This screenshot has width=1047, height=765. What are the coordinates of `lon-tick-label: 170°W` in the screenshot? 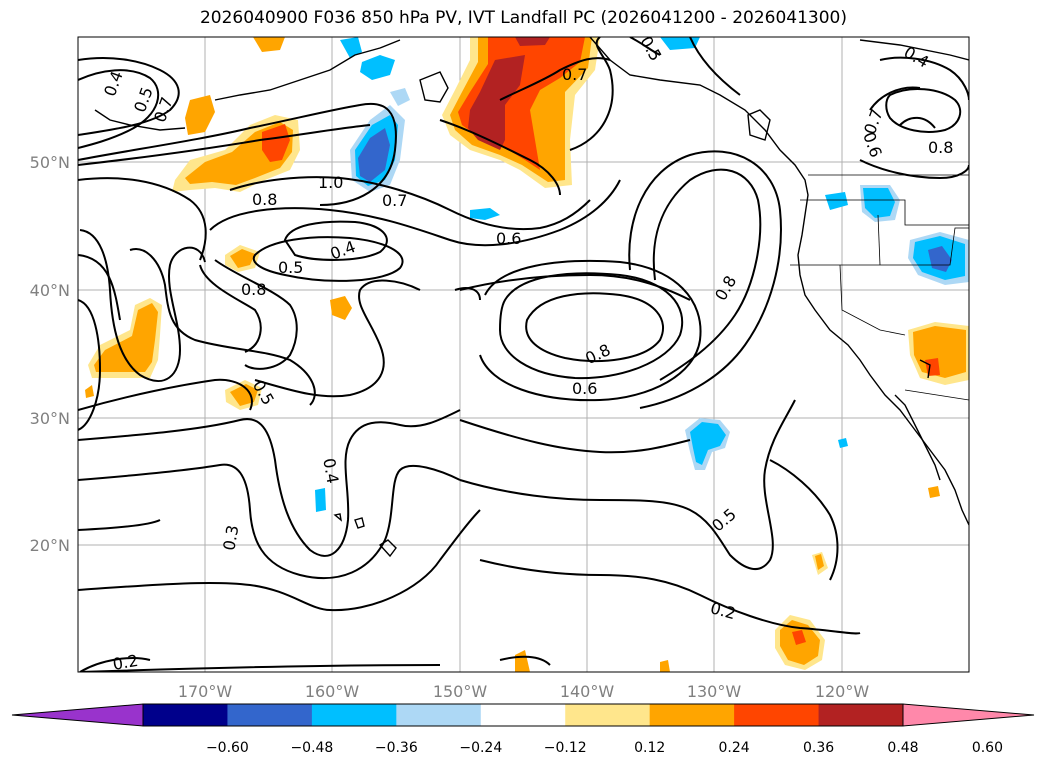 It's located at (205, 691).